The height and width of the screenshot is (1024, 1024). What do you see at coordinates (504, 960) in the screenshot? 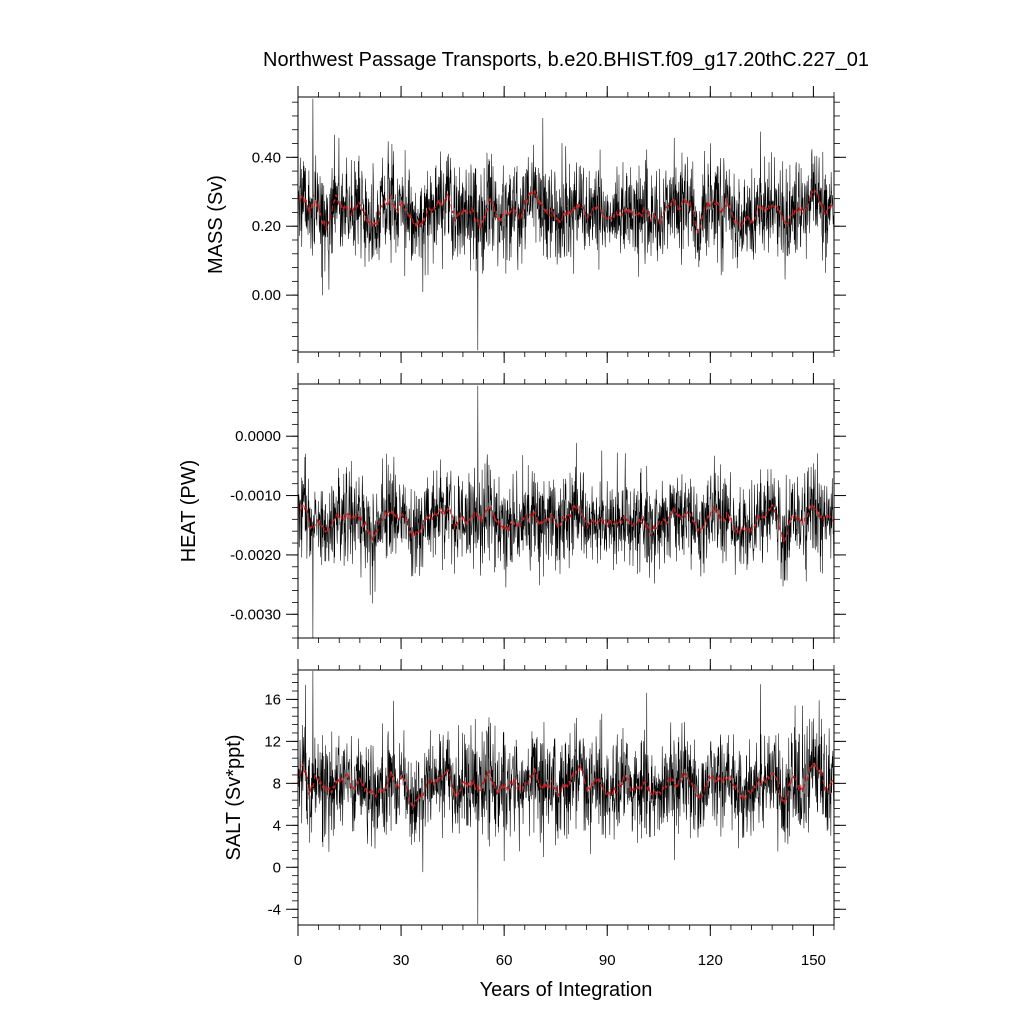
I see `x-tick-label: 60` at bounding box center [504, 960].